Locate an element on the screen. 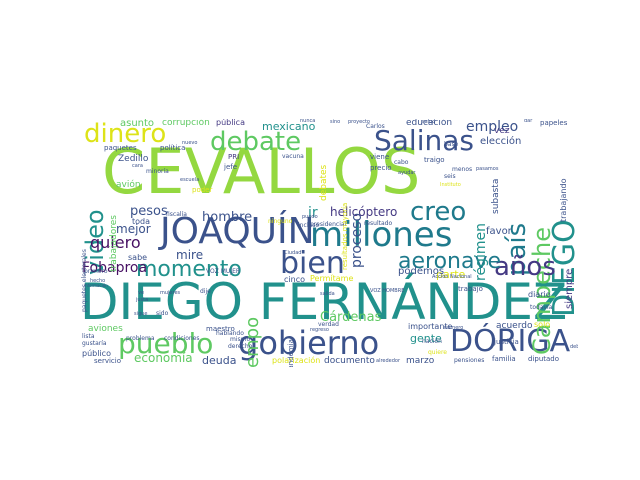 This screenshot has height=480, width=640. word-favor: favor is located at coordinates (499, 231).